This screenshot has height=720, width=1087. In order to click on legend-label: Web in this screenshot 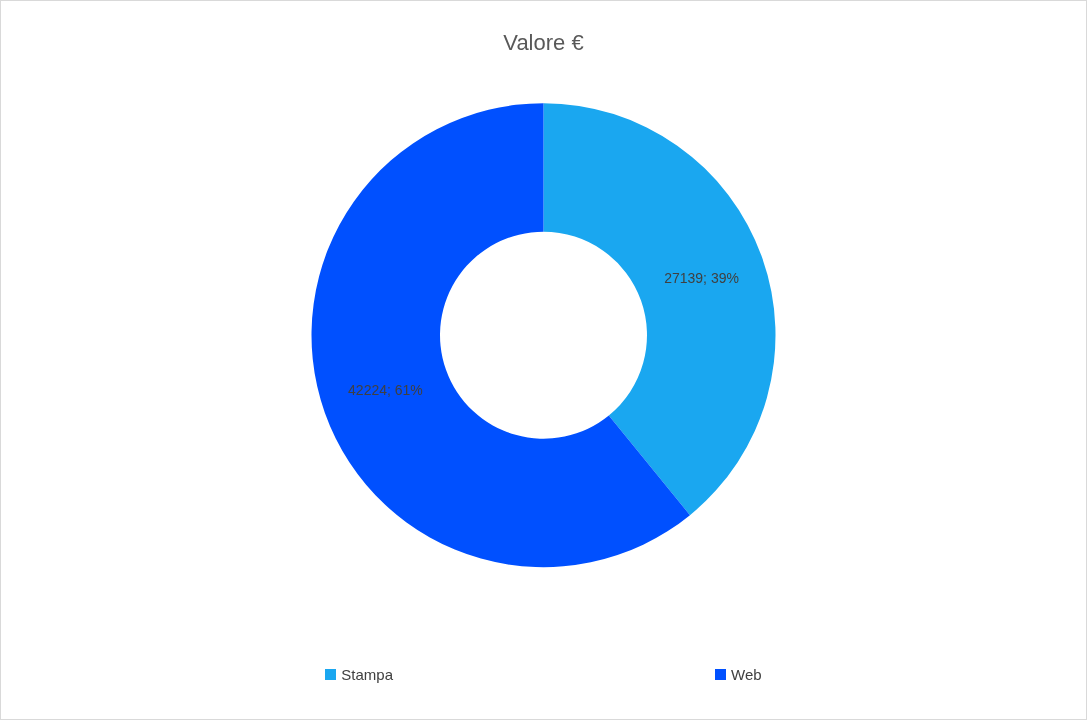, I will do `click(746, 674)`.